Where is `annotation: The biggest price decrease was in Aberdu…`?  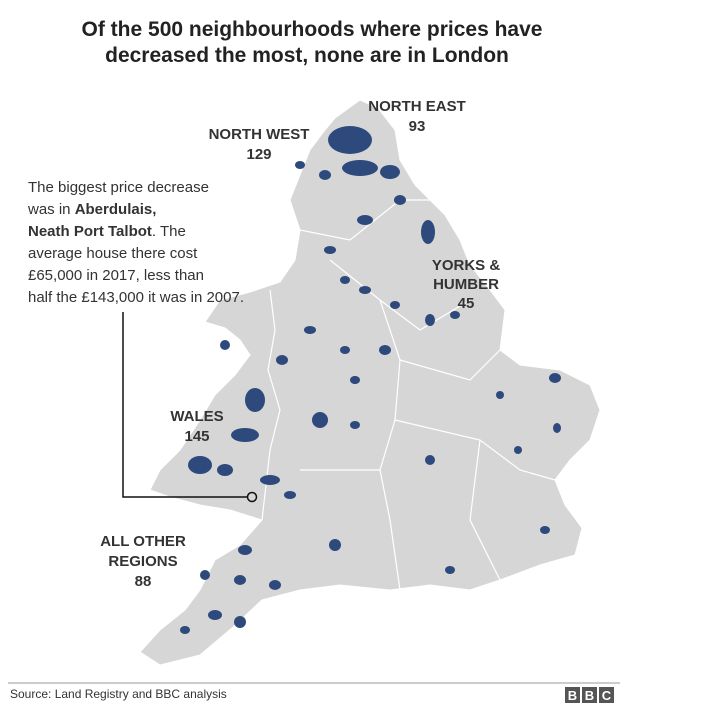
annotation: The biggest price decrease was in Aberdu… is located at coordinates (142, 341).